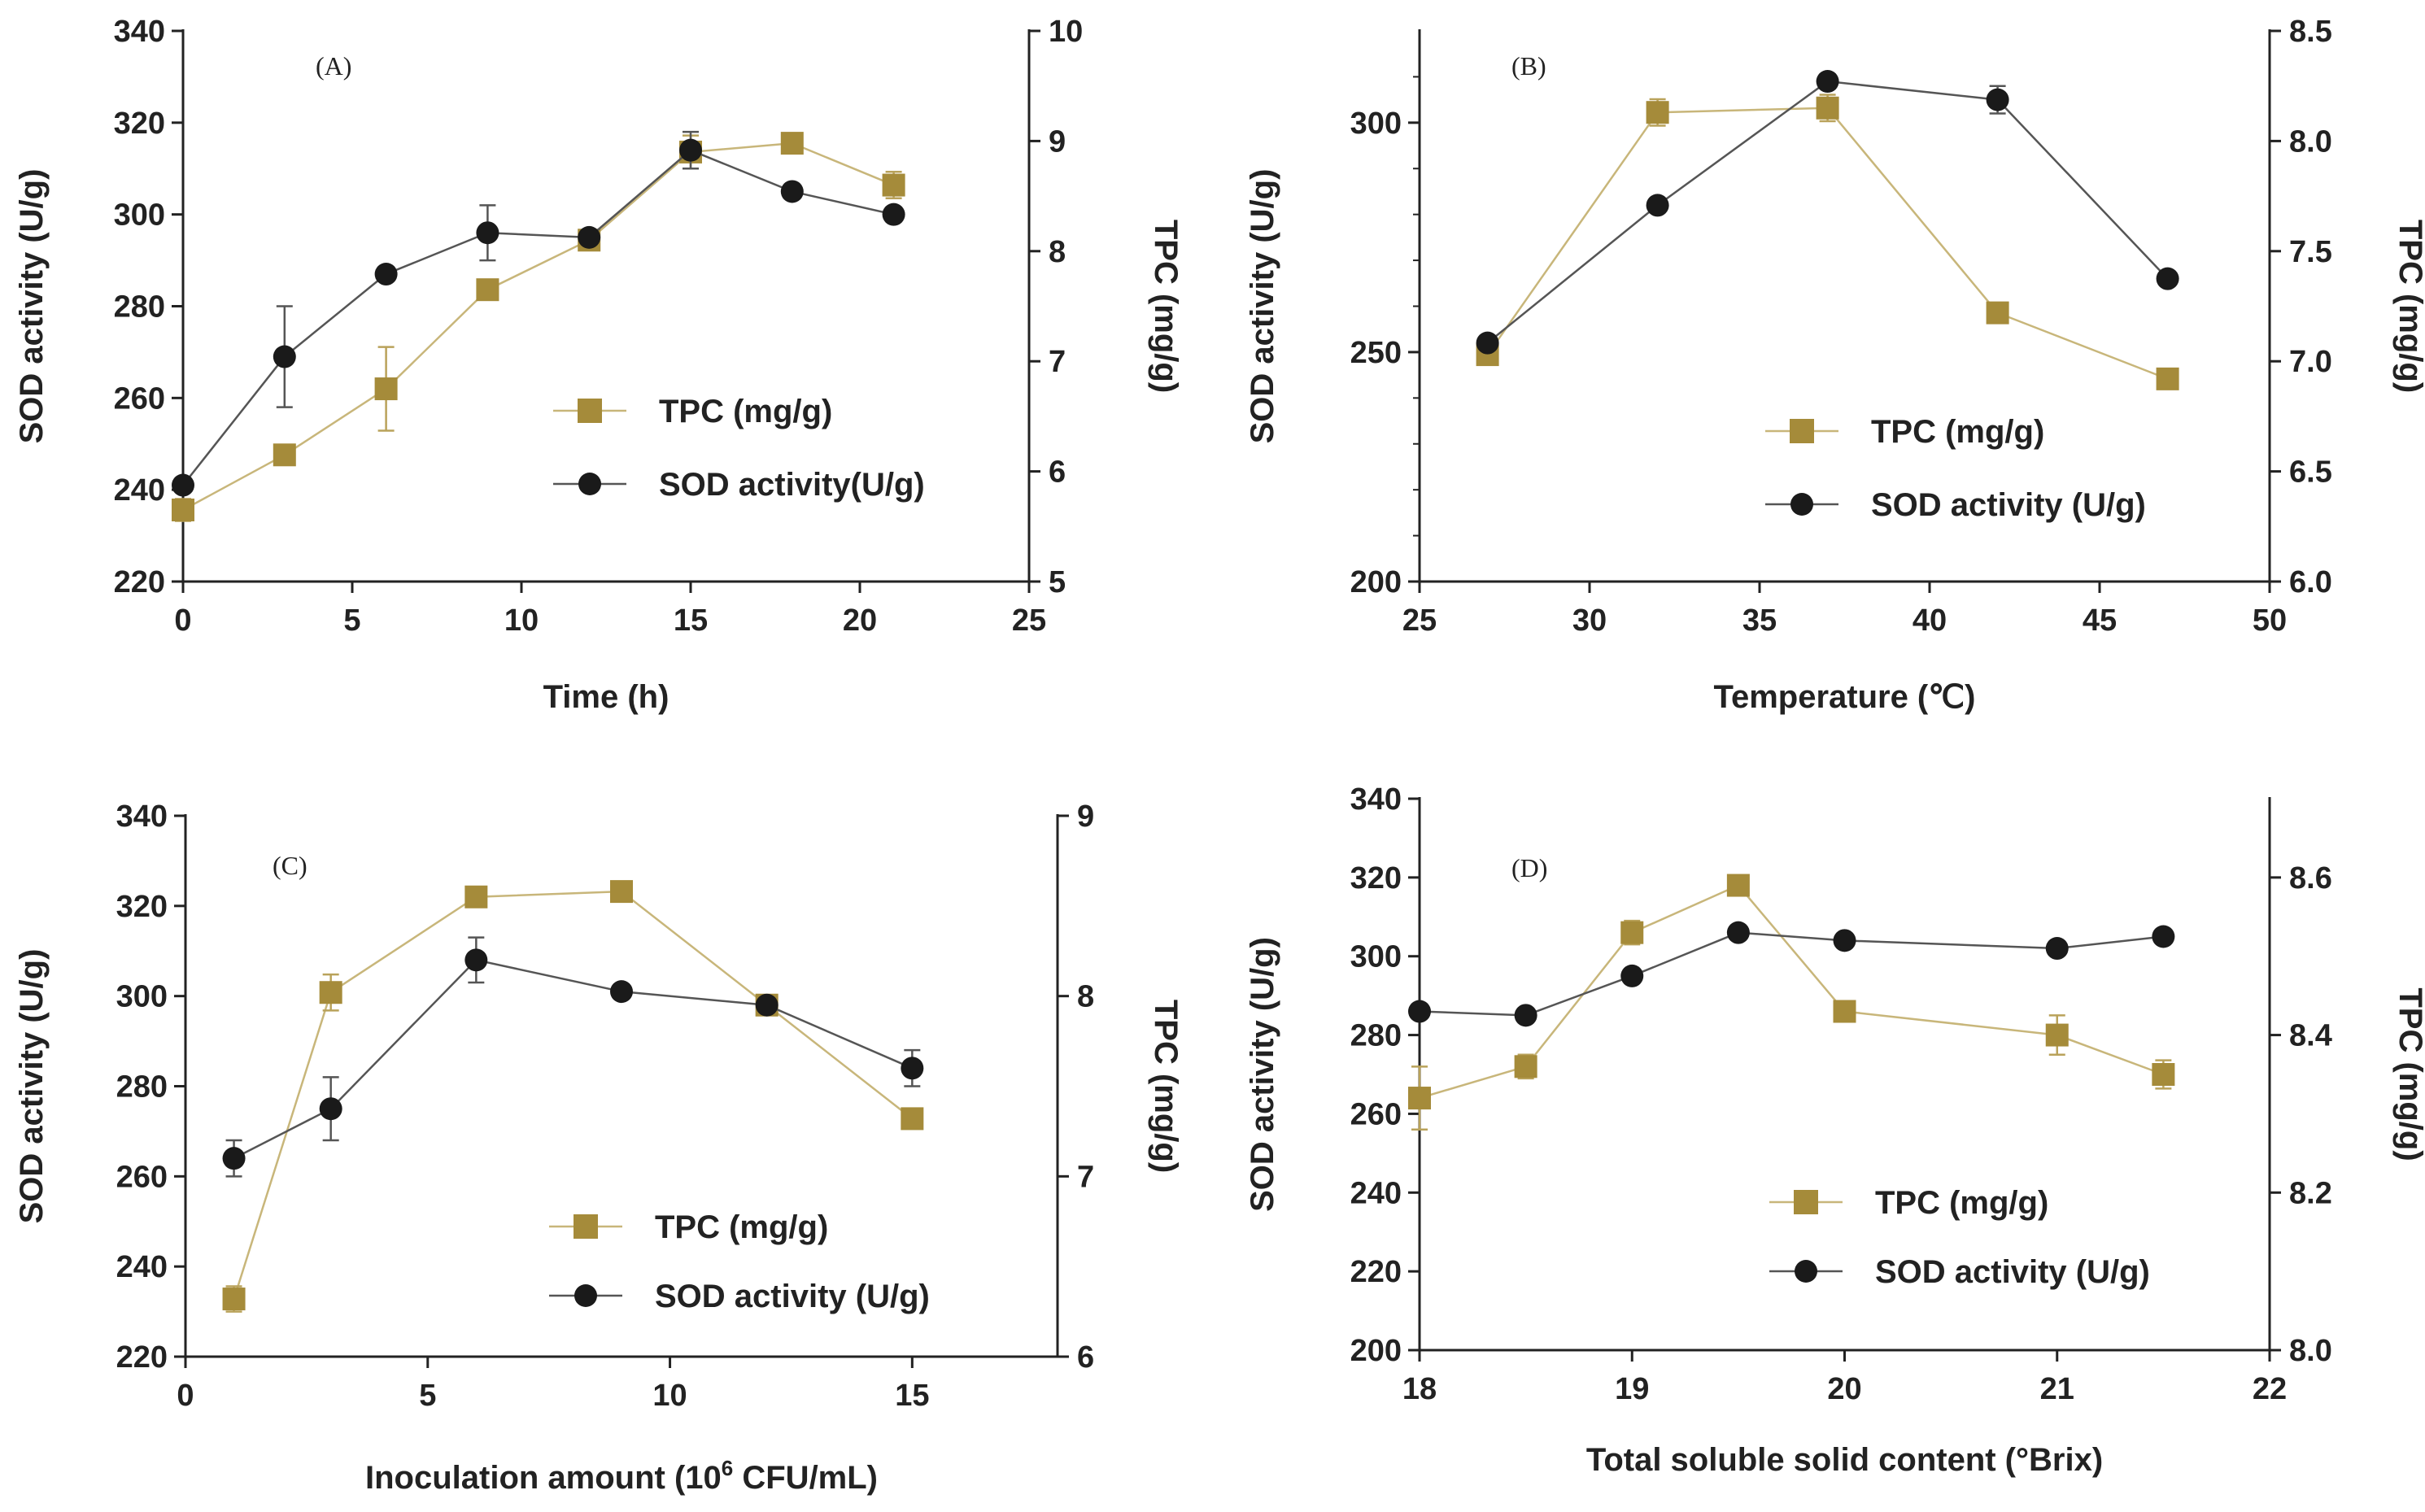 This screenshot has width=2425, height=1512. What do you see at coordinates (351, 620) in the screenshot?
I see `x-tick-label: 5` at bounding box center [351, 620].